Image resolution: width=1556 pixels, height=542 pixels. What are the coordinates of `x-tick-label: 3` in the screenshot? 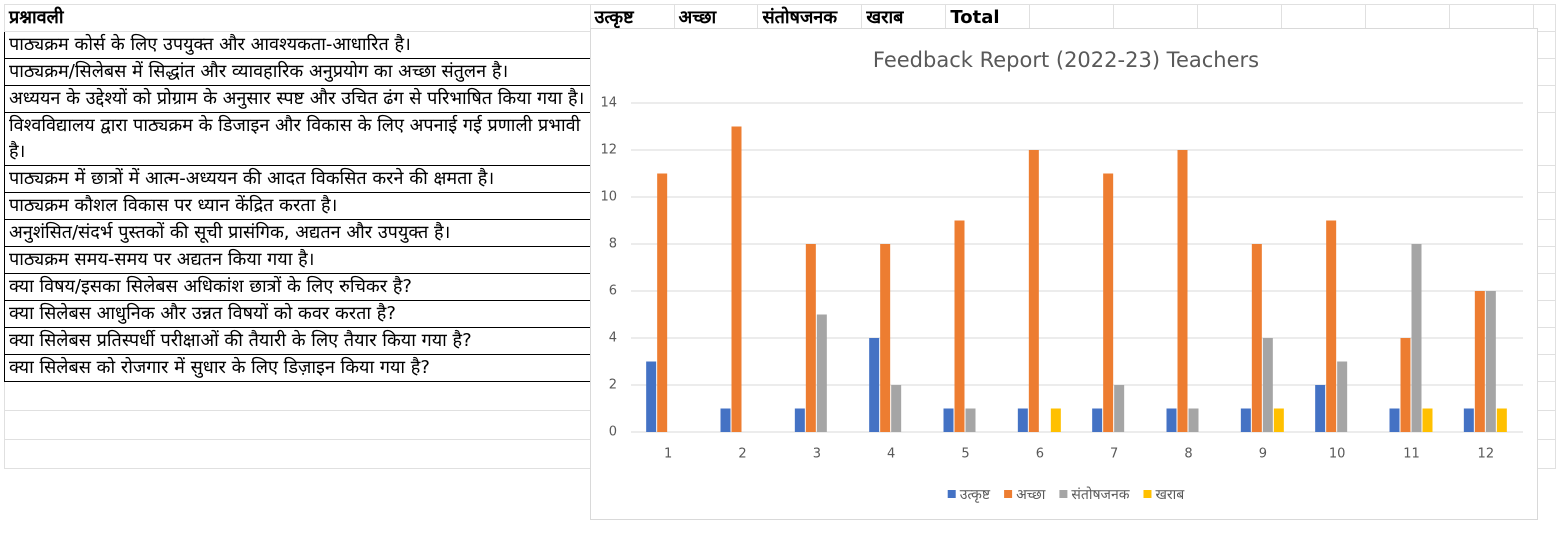 It's located at (817, 454).